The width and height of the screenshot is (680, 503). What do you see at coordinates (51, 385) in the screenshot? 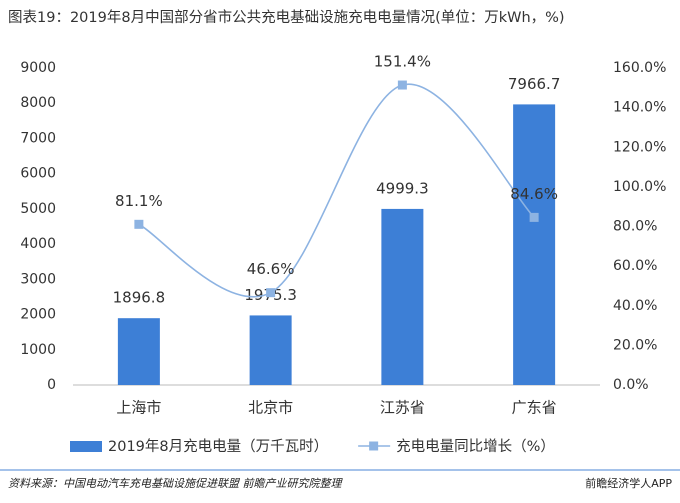
I see `y-tick-label: 0` at bounding box center [51, 385].